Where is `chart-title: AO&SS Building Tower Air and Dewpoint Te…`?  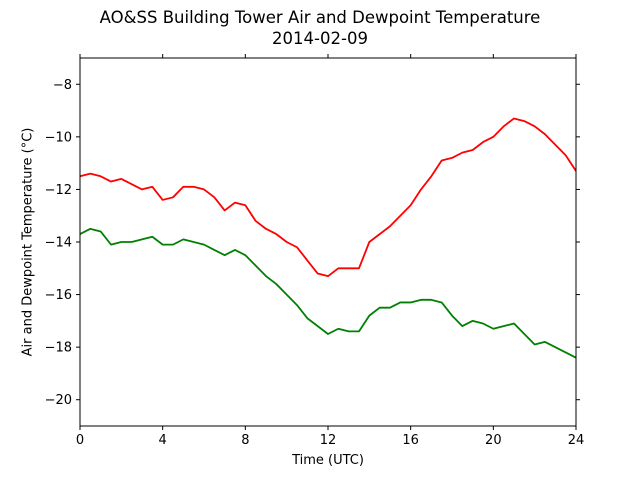 chart-title: AO&SS Building Tower Air and Dewpoint Te… is located at coordinates (320, 17).